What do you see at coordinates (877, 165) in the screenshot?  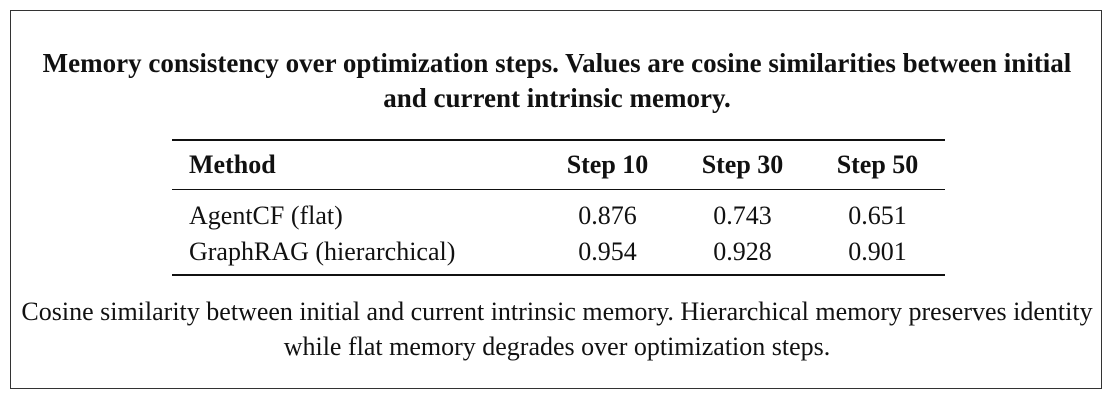 I see `column-header: Step 50` at bounding box center [877, 165].